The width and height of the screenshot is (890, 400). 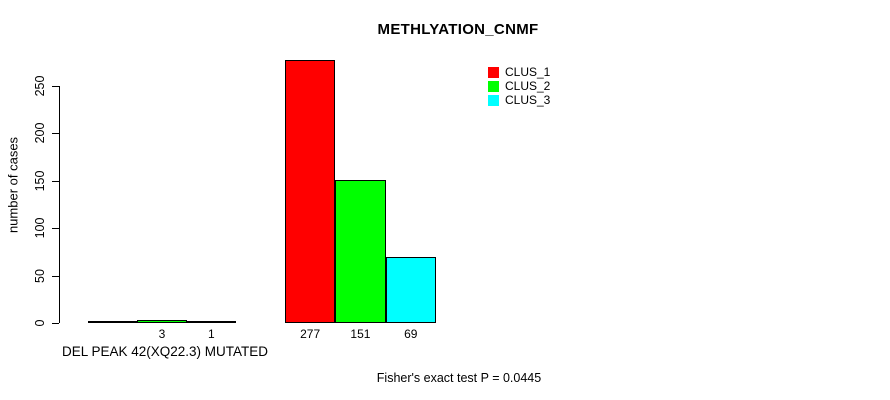 I want to click on bar-clus_3-group1, so click(x=211, y=322).